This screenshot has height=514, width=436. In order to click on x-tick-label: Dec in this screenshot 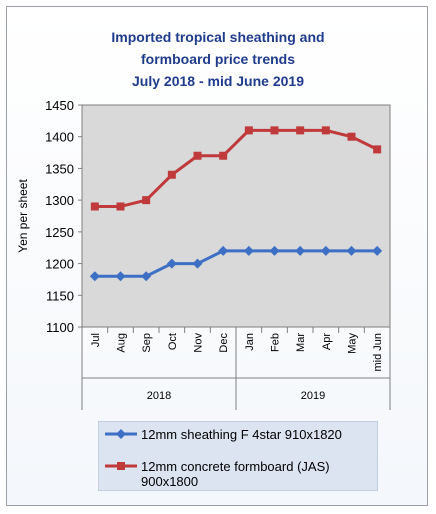, I will do `click(224, 343)`.